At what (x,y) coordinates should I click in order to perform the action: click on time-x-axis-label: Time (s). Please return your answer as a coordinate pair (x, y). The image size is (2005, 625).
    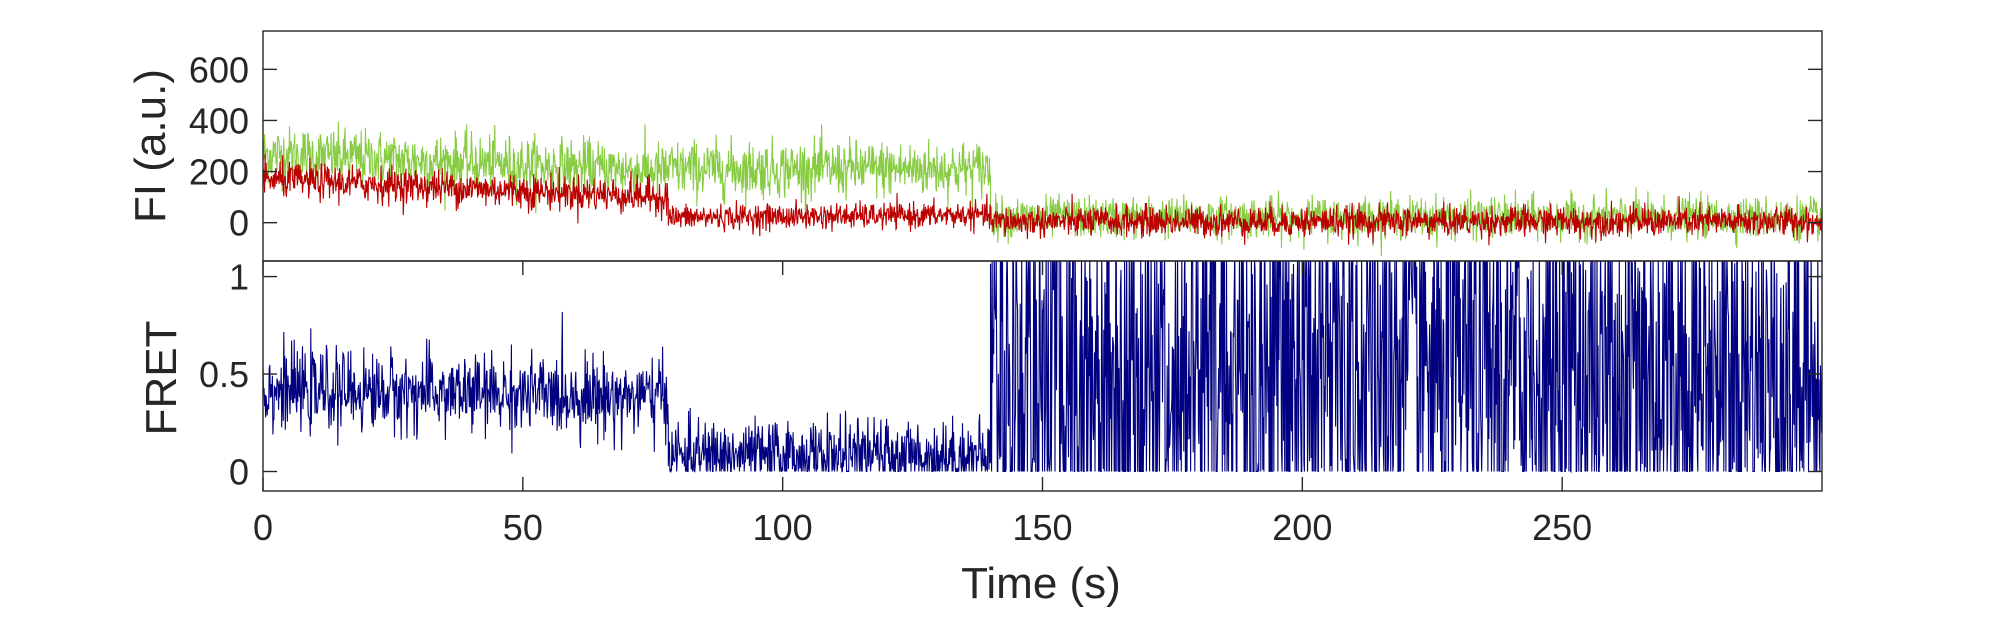
    Looking at the image, I should click on (1041, 583).